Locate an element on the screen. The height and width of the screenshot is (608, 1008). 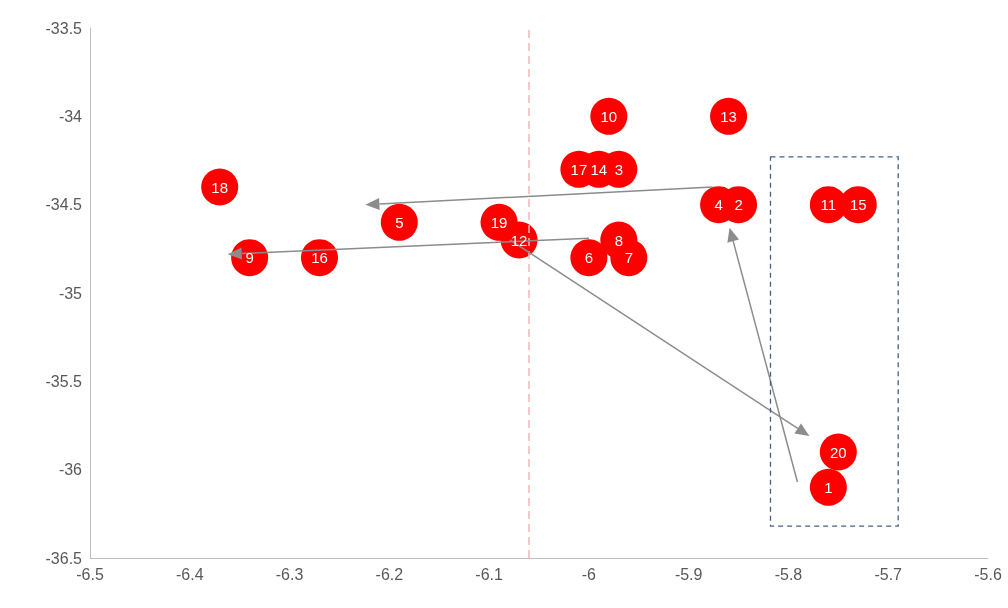
annotation: 18 is located at coordinates (220, 187).